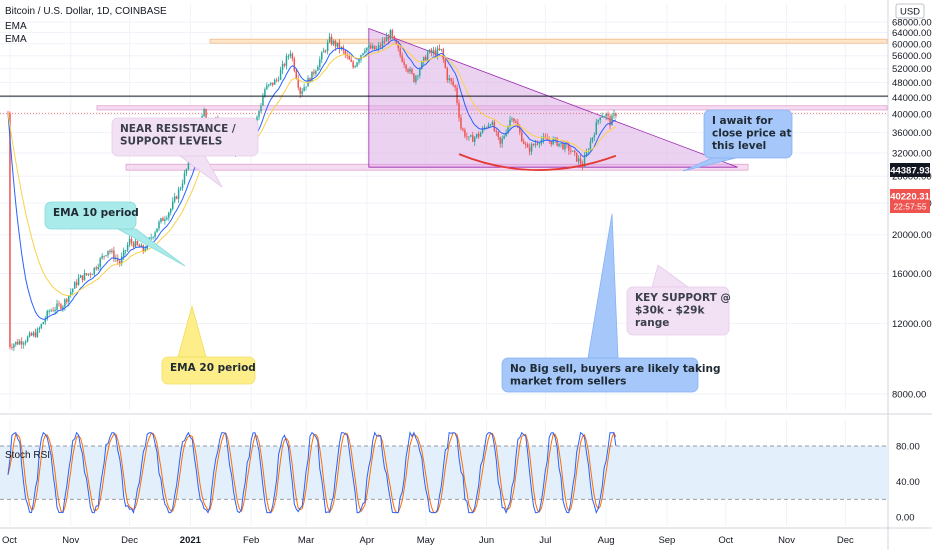 The width and height of the screenshot is (932, 550). I want to click on time-tick-label: May, so click(426, 540).